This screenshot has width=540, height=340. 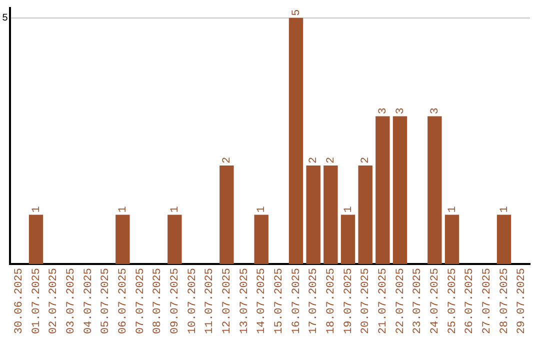 I want to click on x-tick-label: 29.07.2025, so click(x=522, y=301).